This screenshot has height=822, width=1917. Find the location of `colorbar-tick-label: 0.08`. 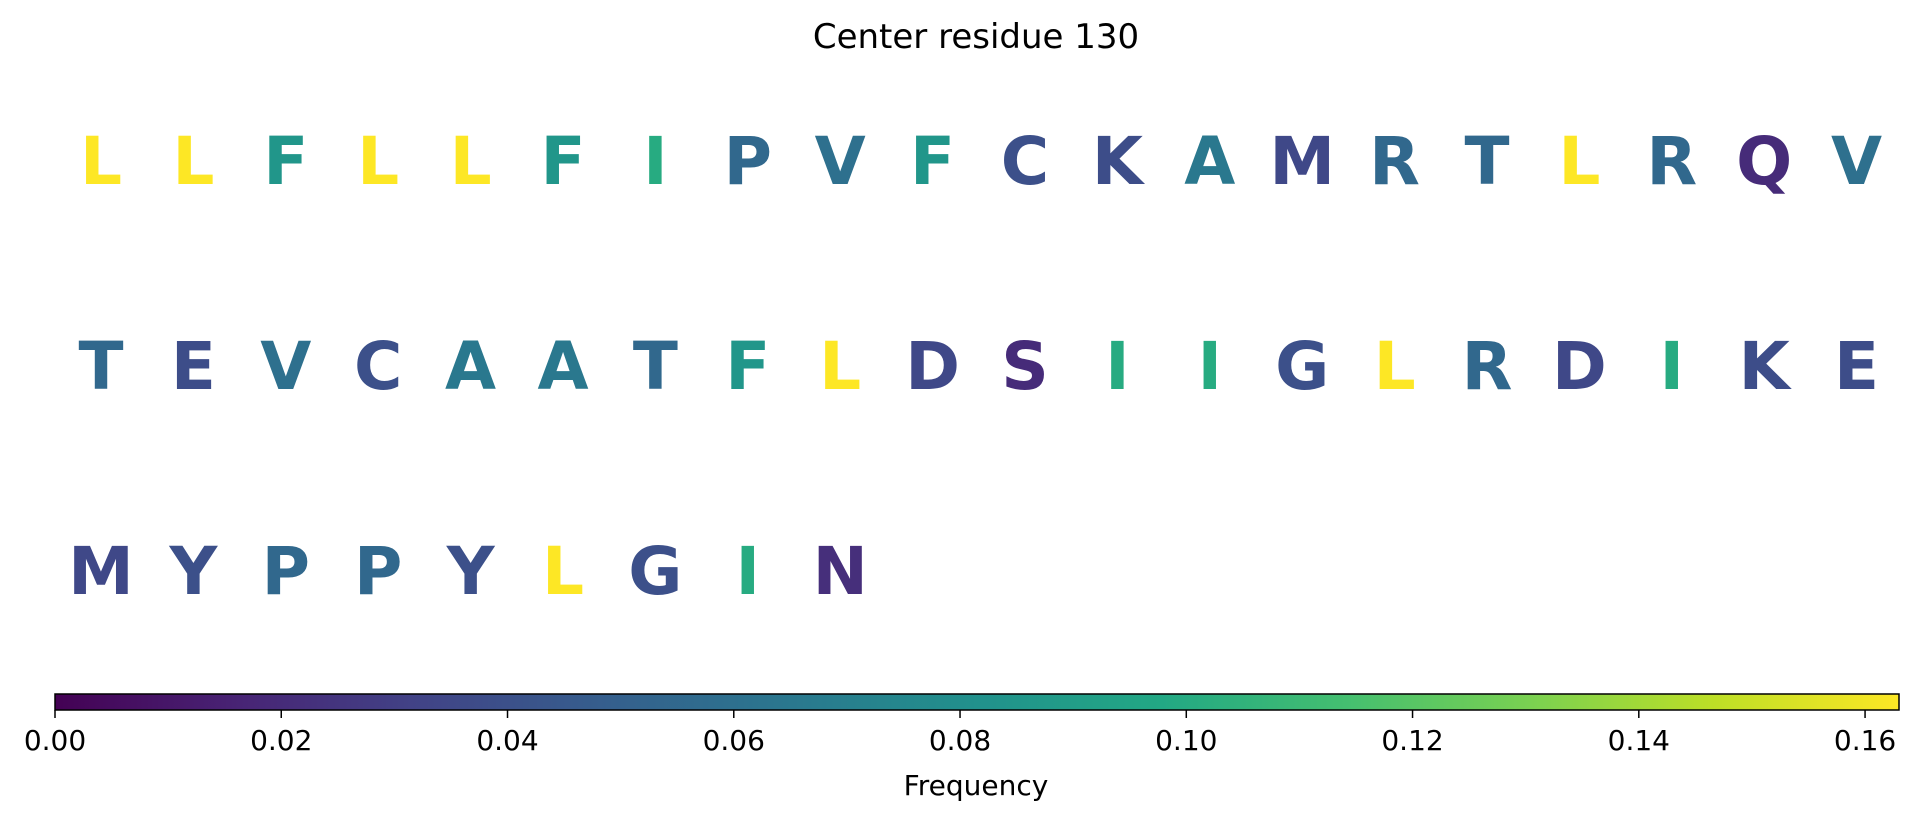

colorbar-tick-label: 0.08 is located at coordinates (960, 740).